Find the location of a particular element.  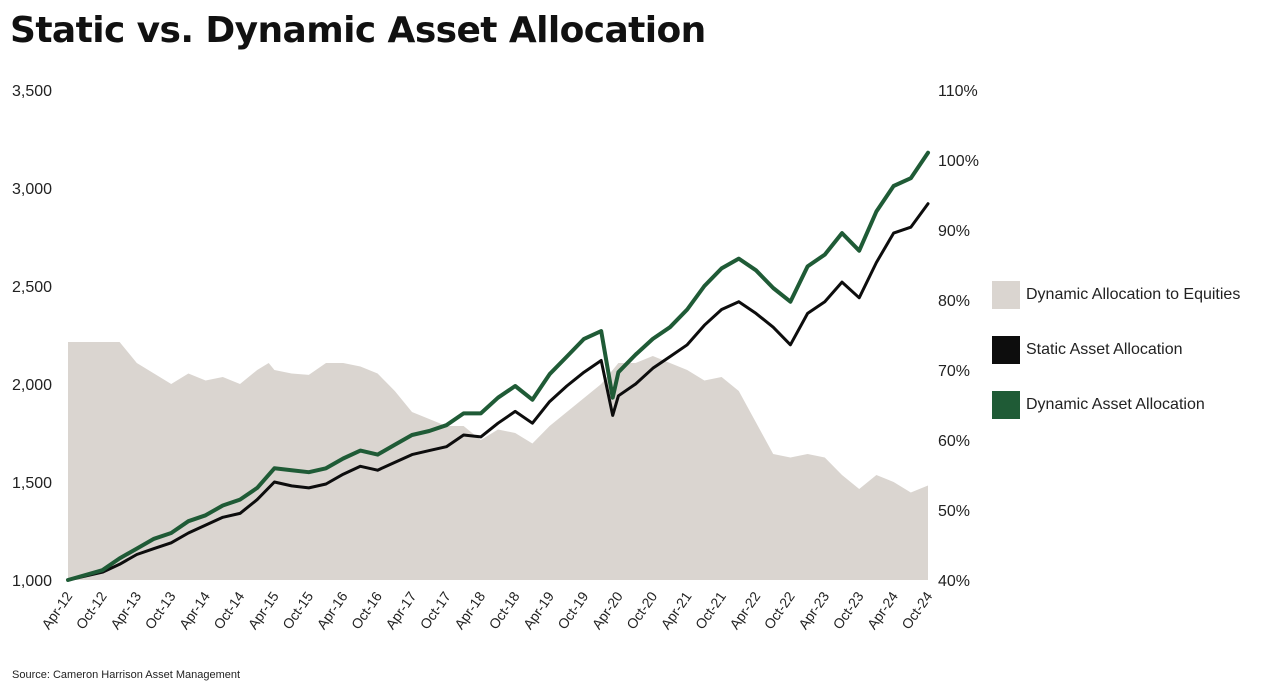

right-axis-ticks: 40% 50% 60% 70% 80% 90% 100% 110% is located at coordinates (958, 336).